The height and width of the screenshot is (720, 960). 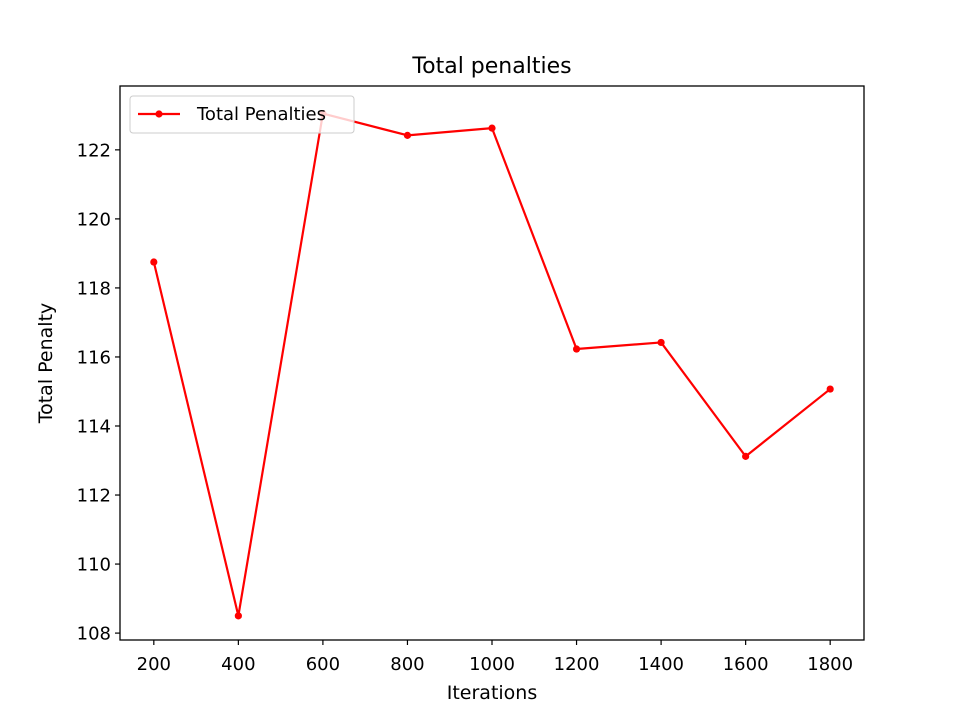 I want to click on y-tick-label: 120, so click(x=94, y=219).